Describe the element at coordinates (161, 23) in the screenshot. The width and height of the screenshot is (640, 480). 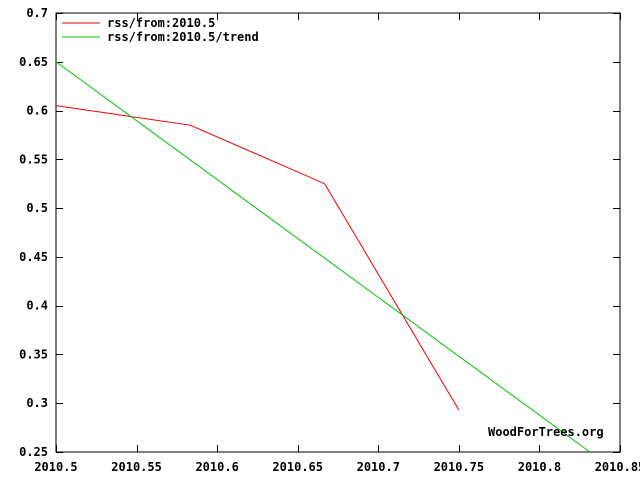
I see `legend-label-rss: rss/from:2010.5` at that location.